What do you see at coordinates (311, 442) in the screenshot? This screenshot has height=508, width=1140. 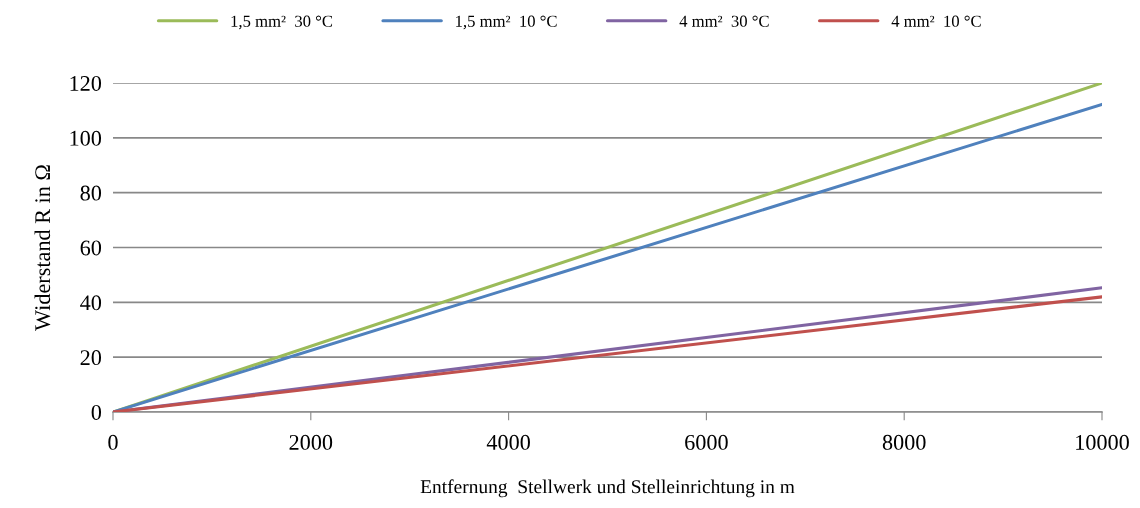 I see `x-tick-label: 2000` at bounding box center [311, 442].